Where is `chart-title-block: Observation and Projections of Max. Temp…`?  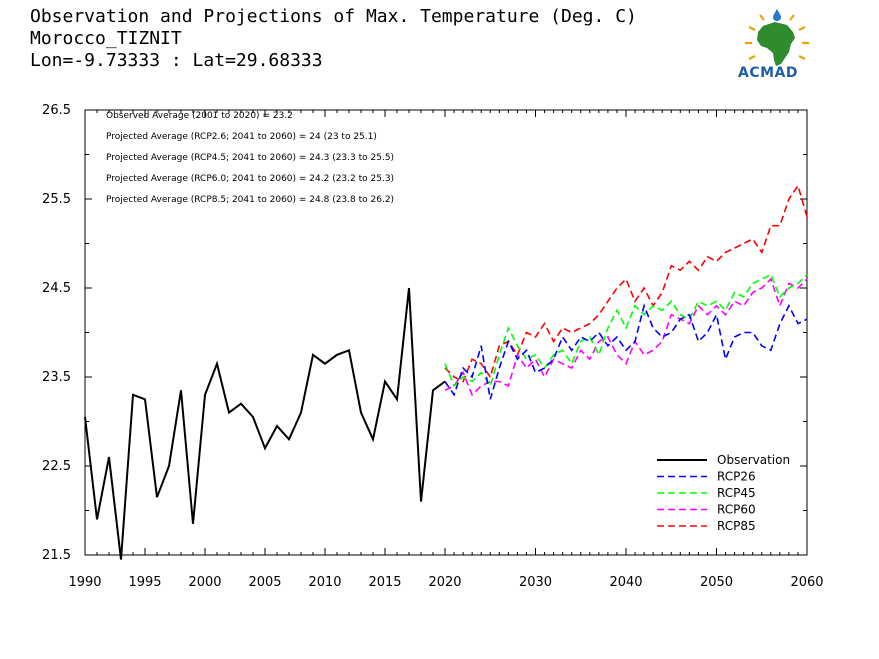 chart-title-block: Observation and Projections of Max. Temp… is located at coordinates (333, 39).